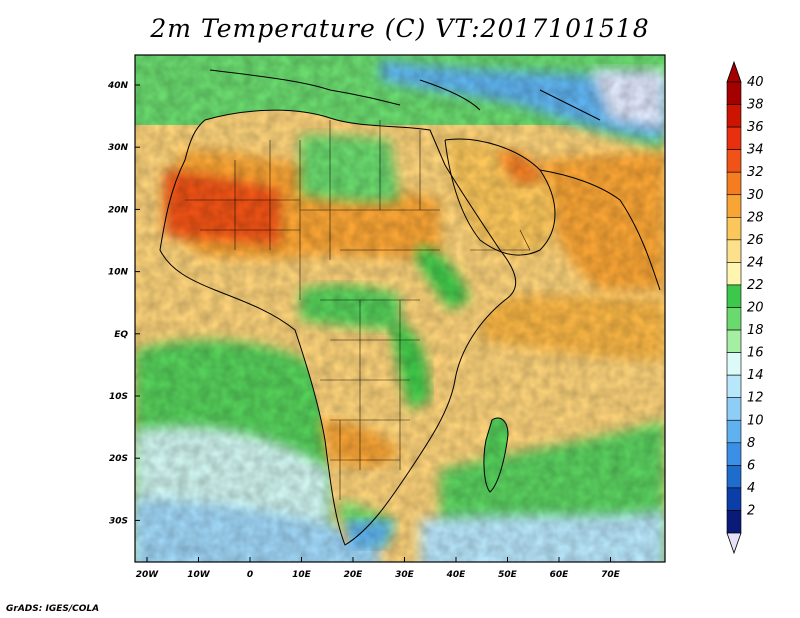 This screenshot has height=618, width=800. I want to click on colorbar-label: 12, so click(755, 398).